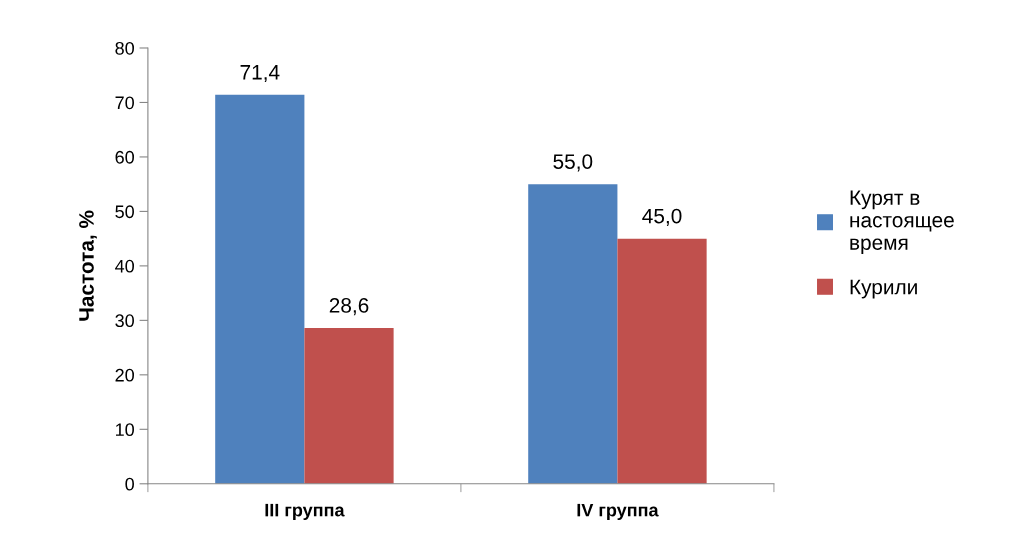 Image resolution: width=1013 pixels, height=558 pixels. Describe the element at coordinates (124, 157) in the screenshot. I see `y-tick-label: 60` at that location.